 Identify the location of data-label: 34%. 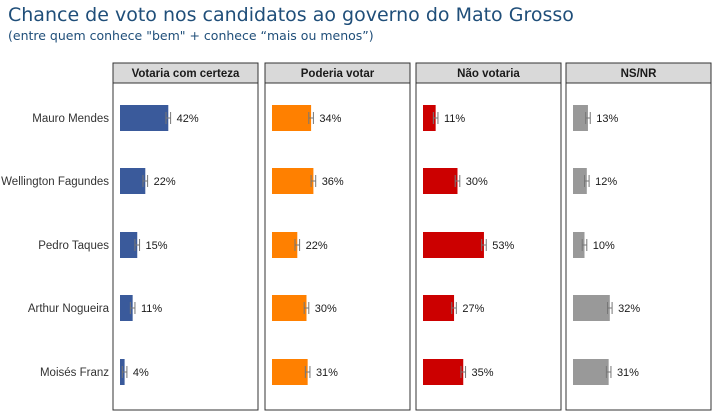
(330, 119).